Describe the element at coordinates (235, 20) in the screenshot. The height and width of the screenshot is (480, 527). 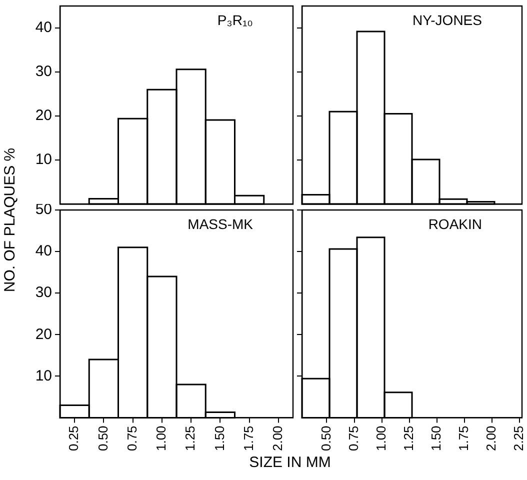
I see `chart-title: P₃R₁₀` at that location.